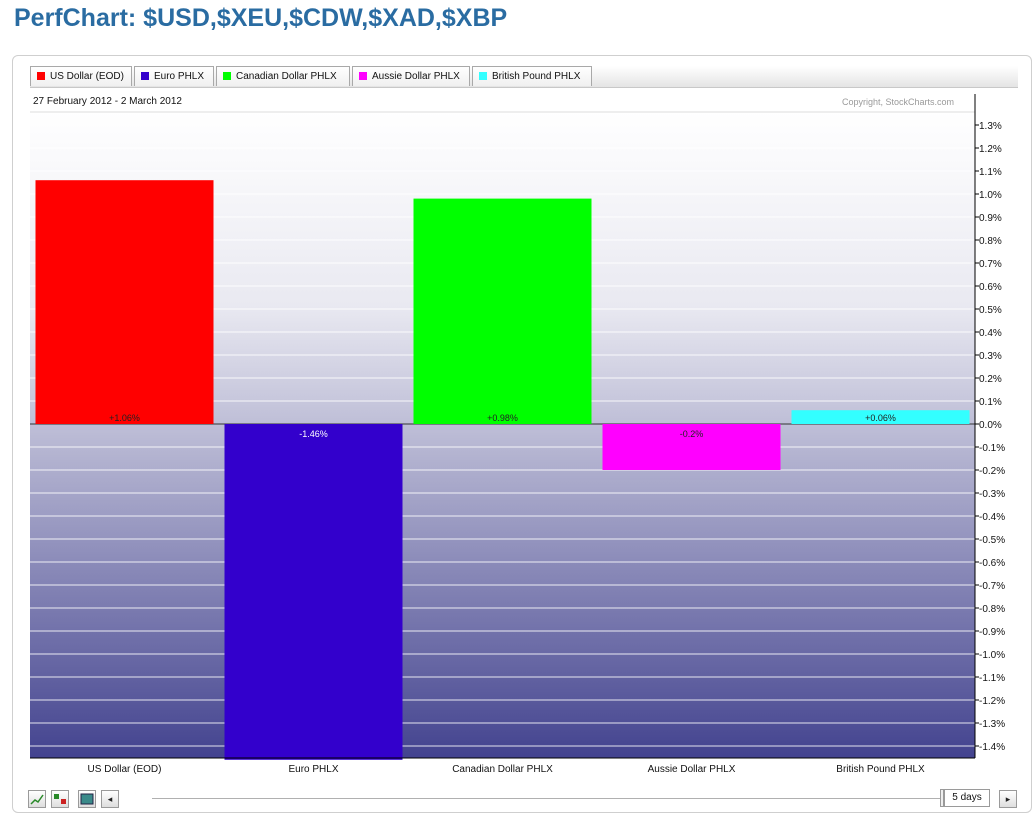 This screenshot has height=818, width=1034. What do you see at coordinates (992, 448) in the screenshot?
I see `y-tick-label: -0.1%` at bounding box center [992, 448].